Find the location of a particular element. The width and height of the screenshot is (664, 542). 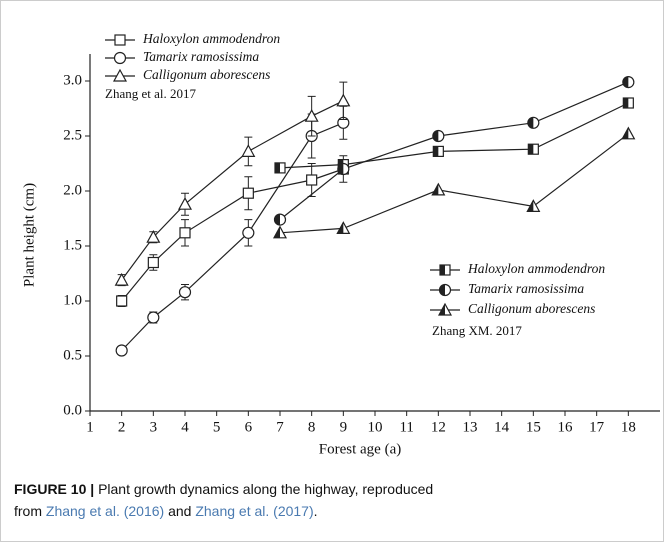

y-tick-label: 3.0 is located at coordinates (72, 80).